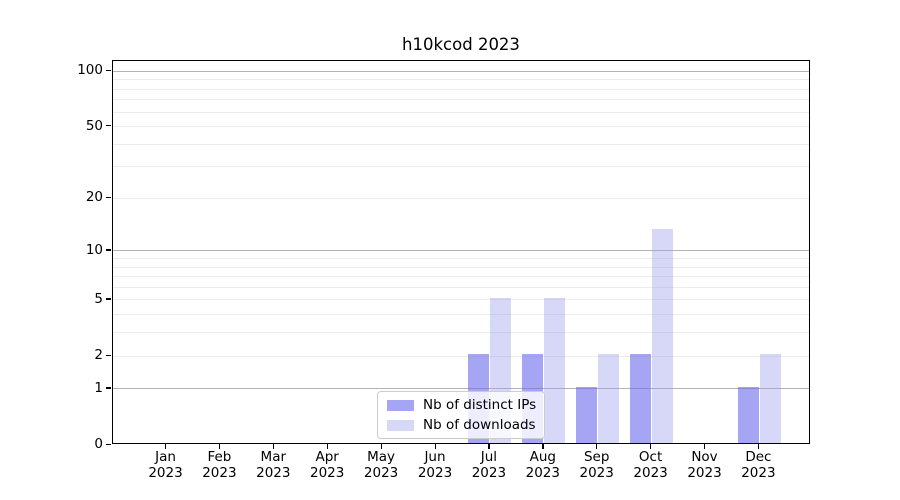  Describe the element at coordinates (479, 425) in the screenshot. I see `legend-label-downloads: Nb of downloads` at that location.